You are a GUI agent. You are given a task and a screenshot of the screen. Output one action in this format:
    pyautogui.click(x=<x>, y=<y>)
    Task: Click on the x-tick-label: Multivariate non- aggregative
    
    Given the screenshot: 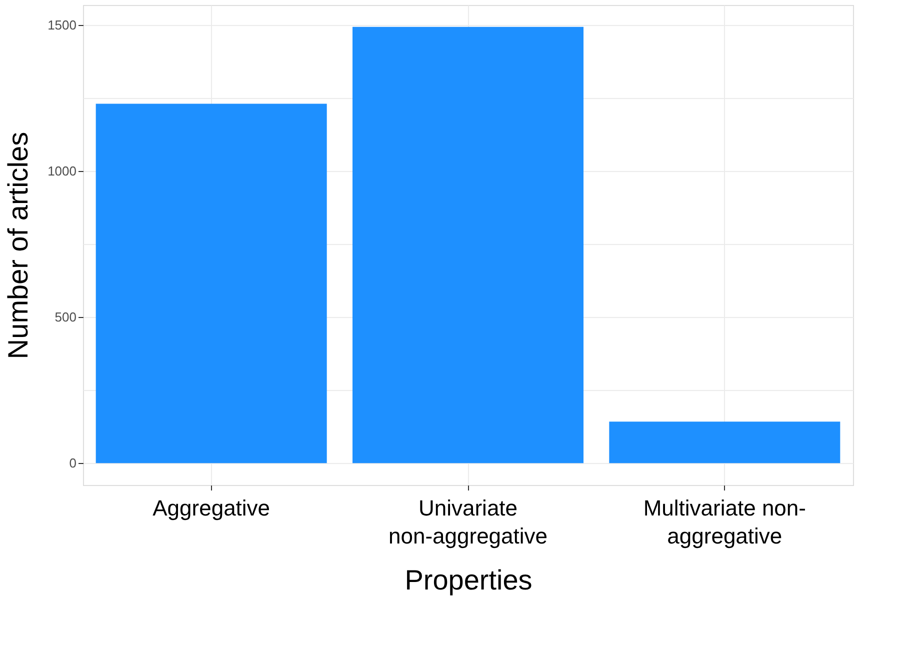 What is the action you would take?
    pyautogui.click(x=724, y=522)
    